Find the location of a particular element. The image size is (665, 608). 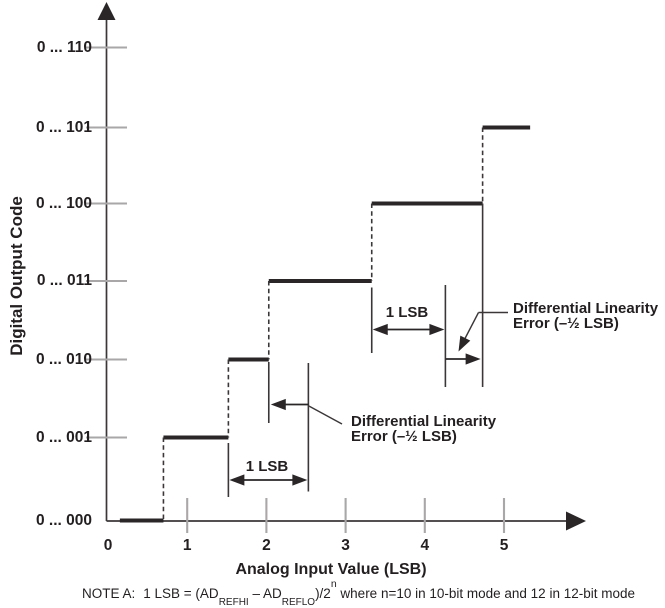

one-lsb-arrow-lower-left-arrowhead is located at coordinates (237, 480).